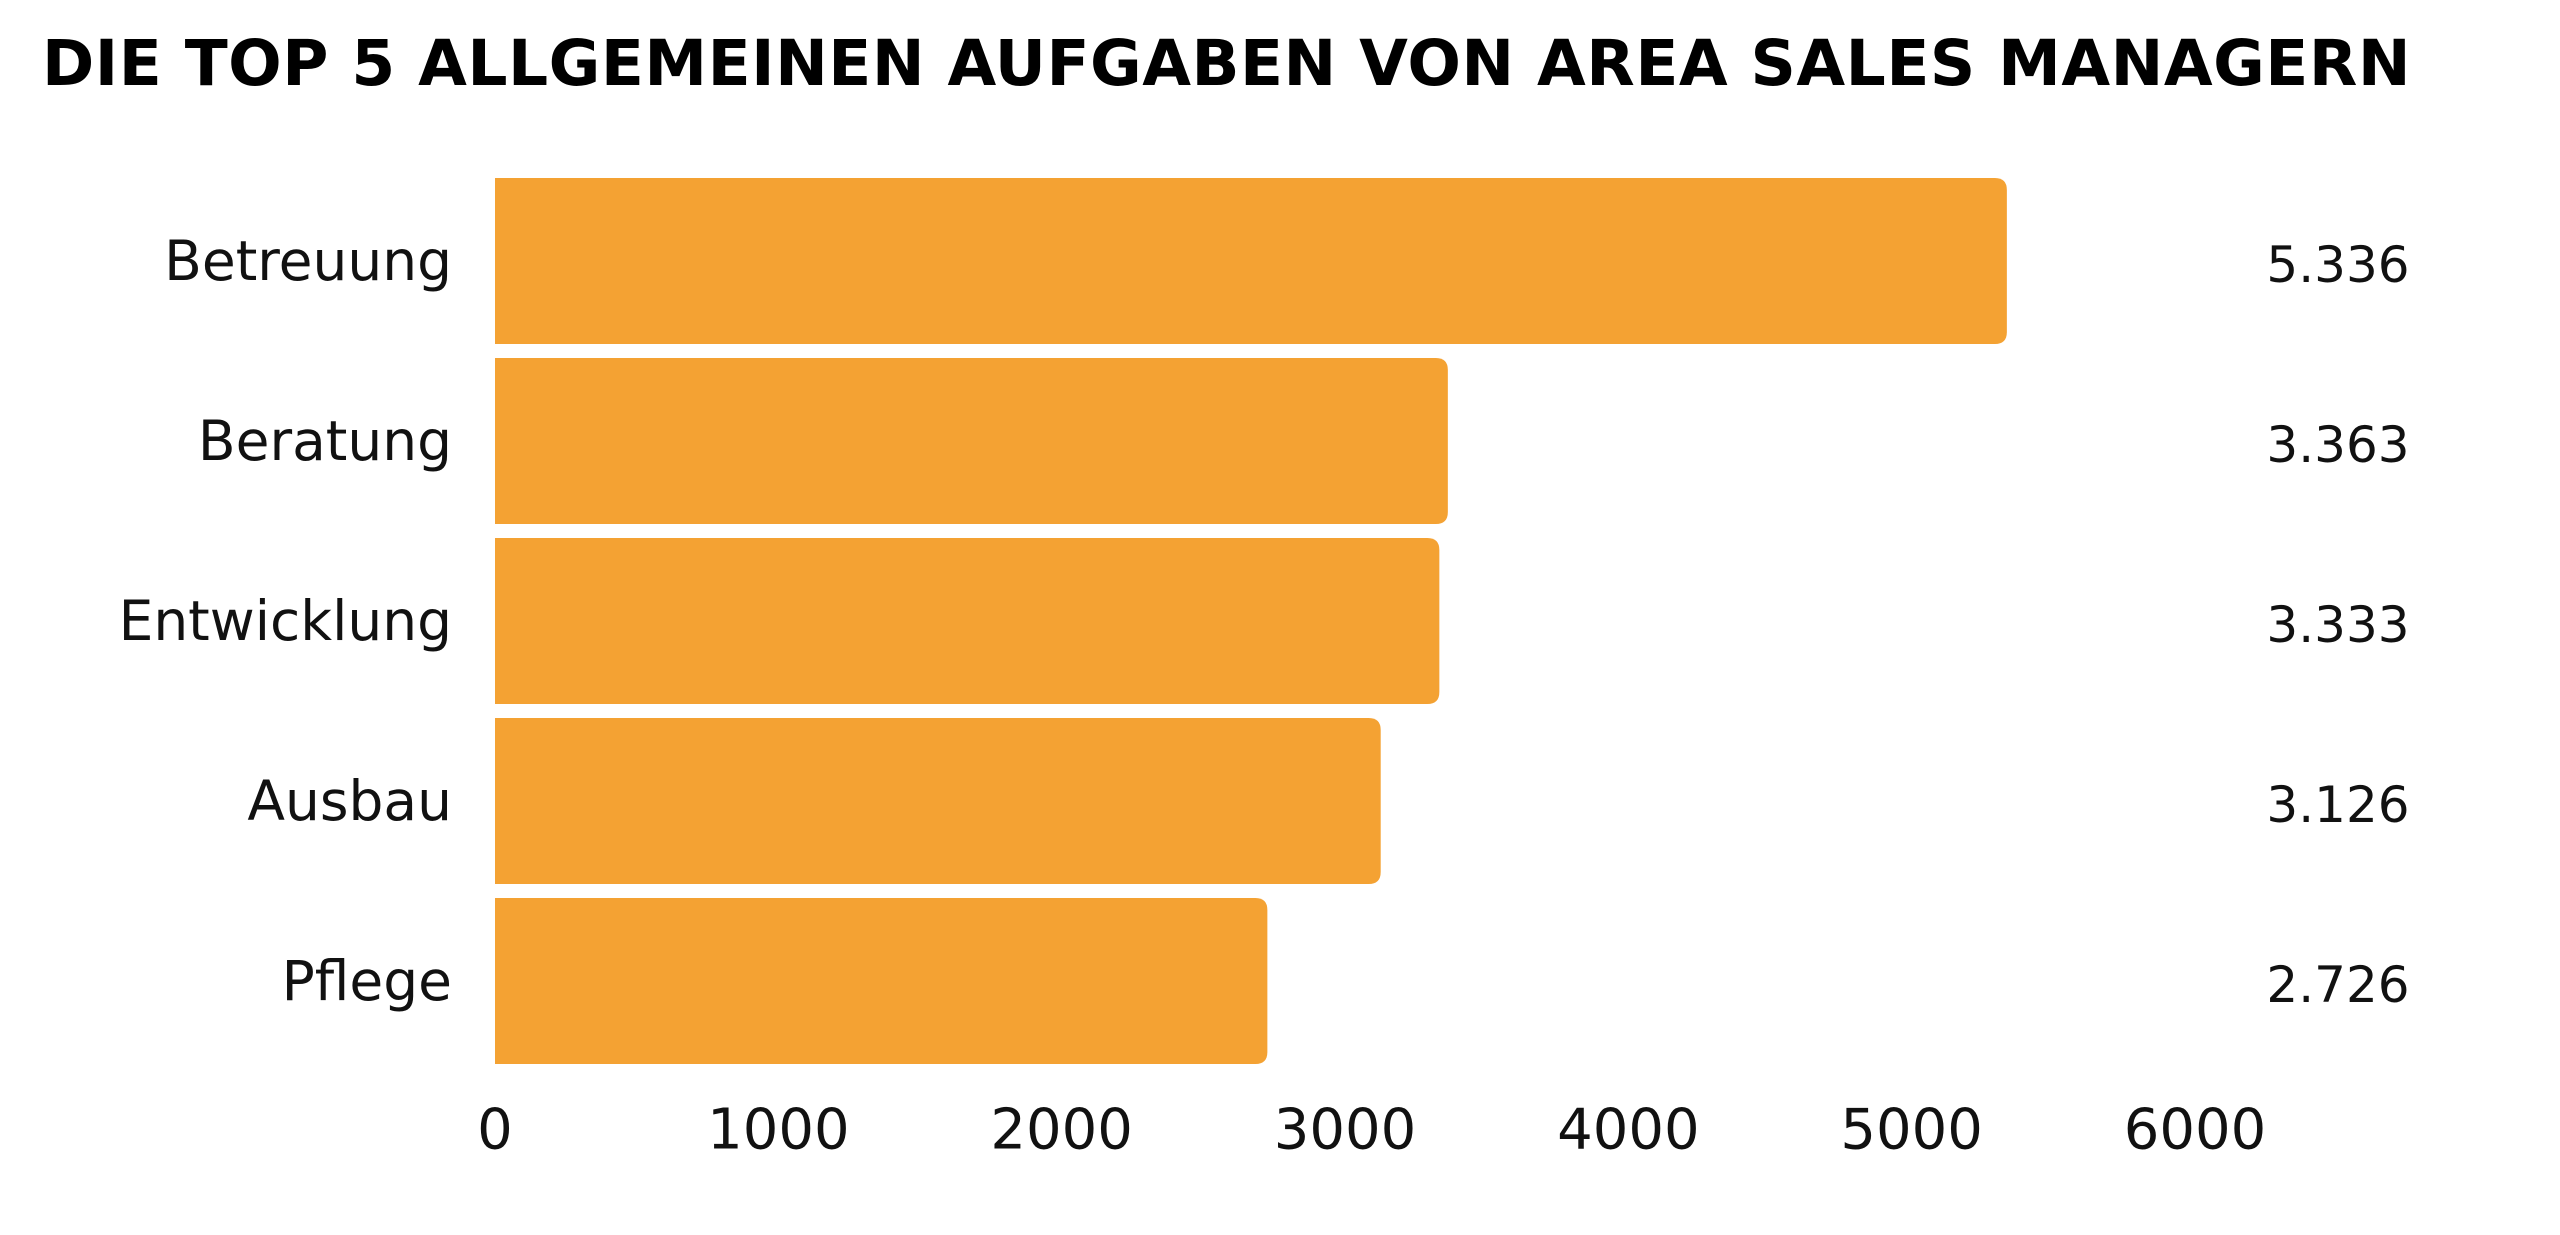  What do you see at coordinates (308, 261) in the screenshot?
I see `category-label: Betreuung` at bounding box center [308, 261].